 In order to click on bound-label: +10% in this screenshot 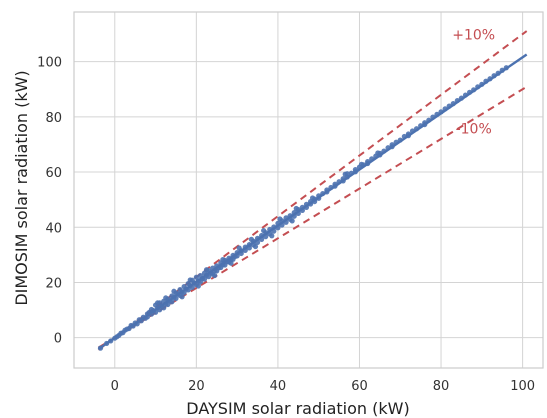, I will do `click(473, 36)`.